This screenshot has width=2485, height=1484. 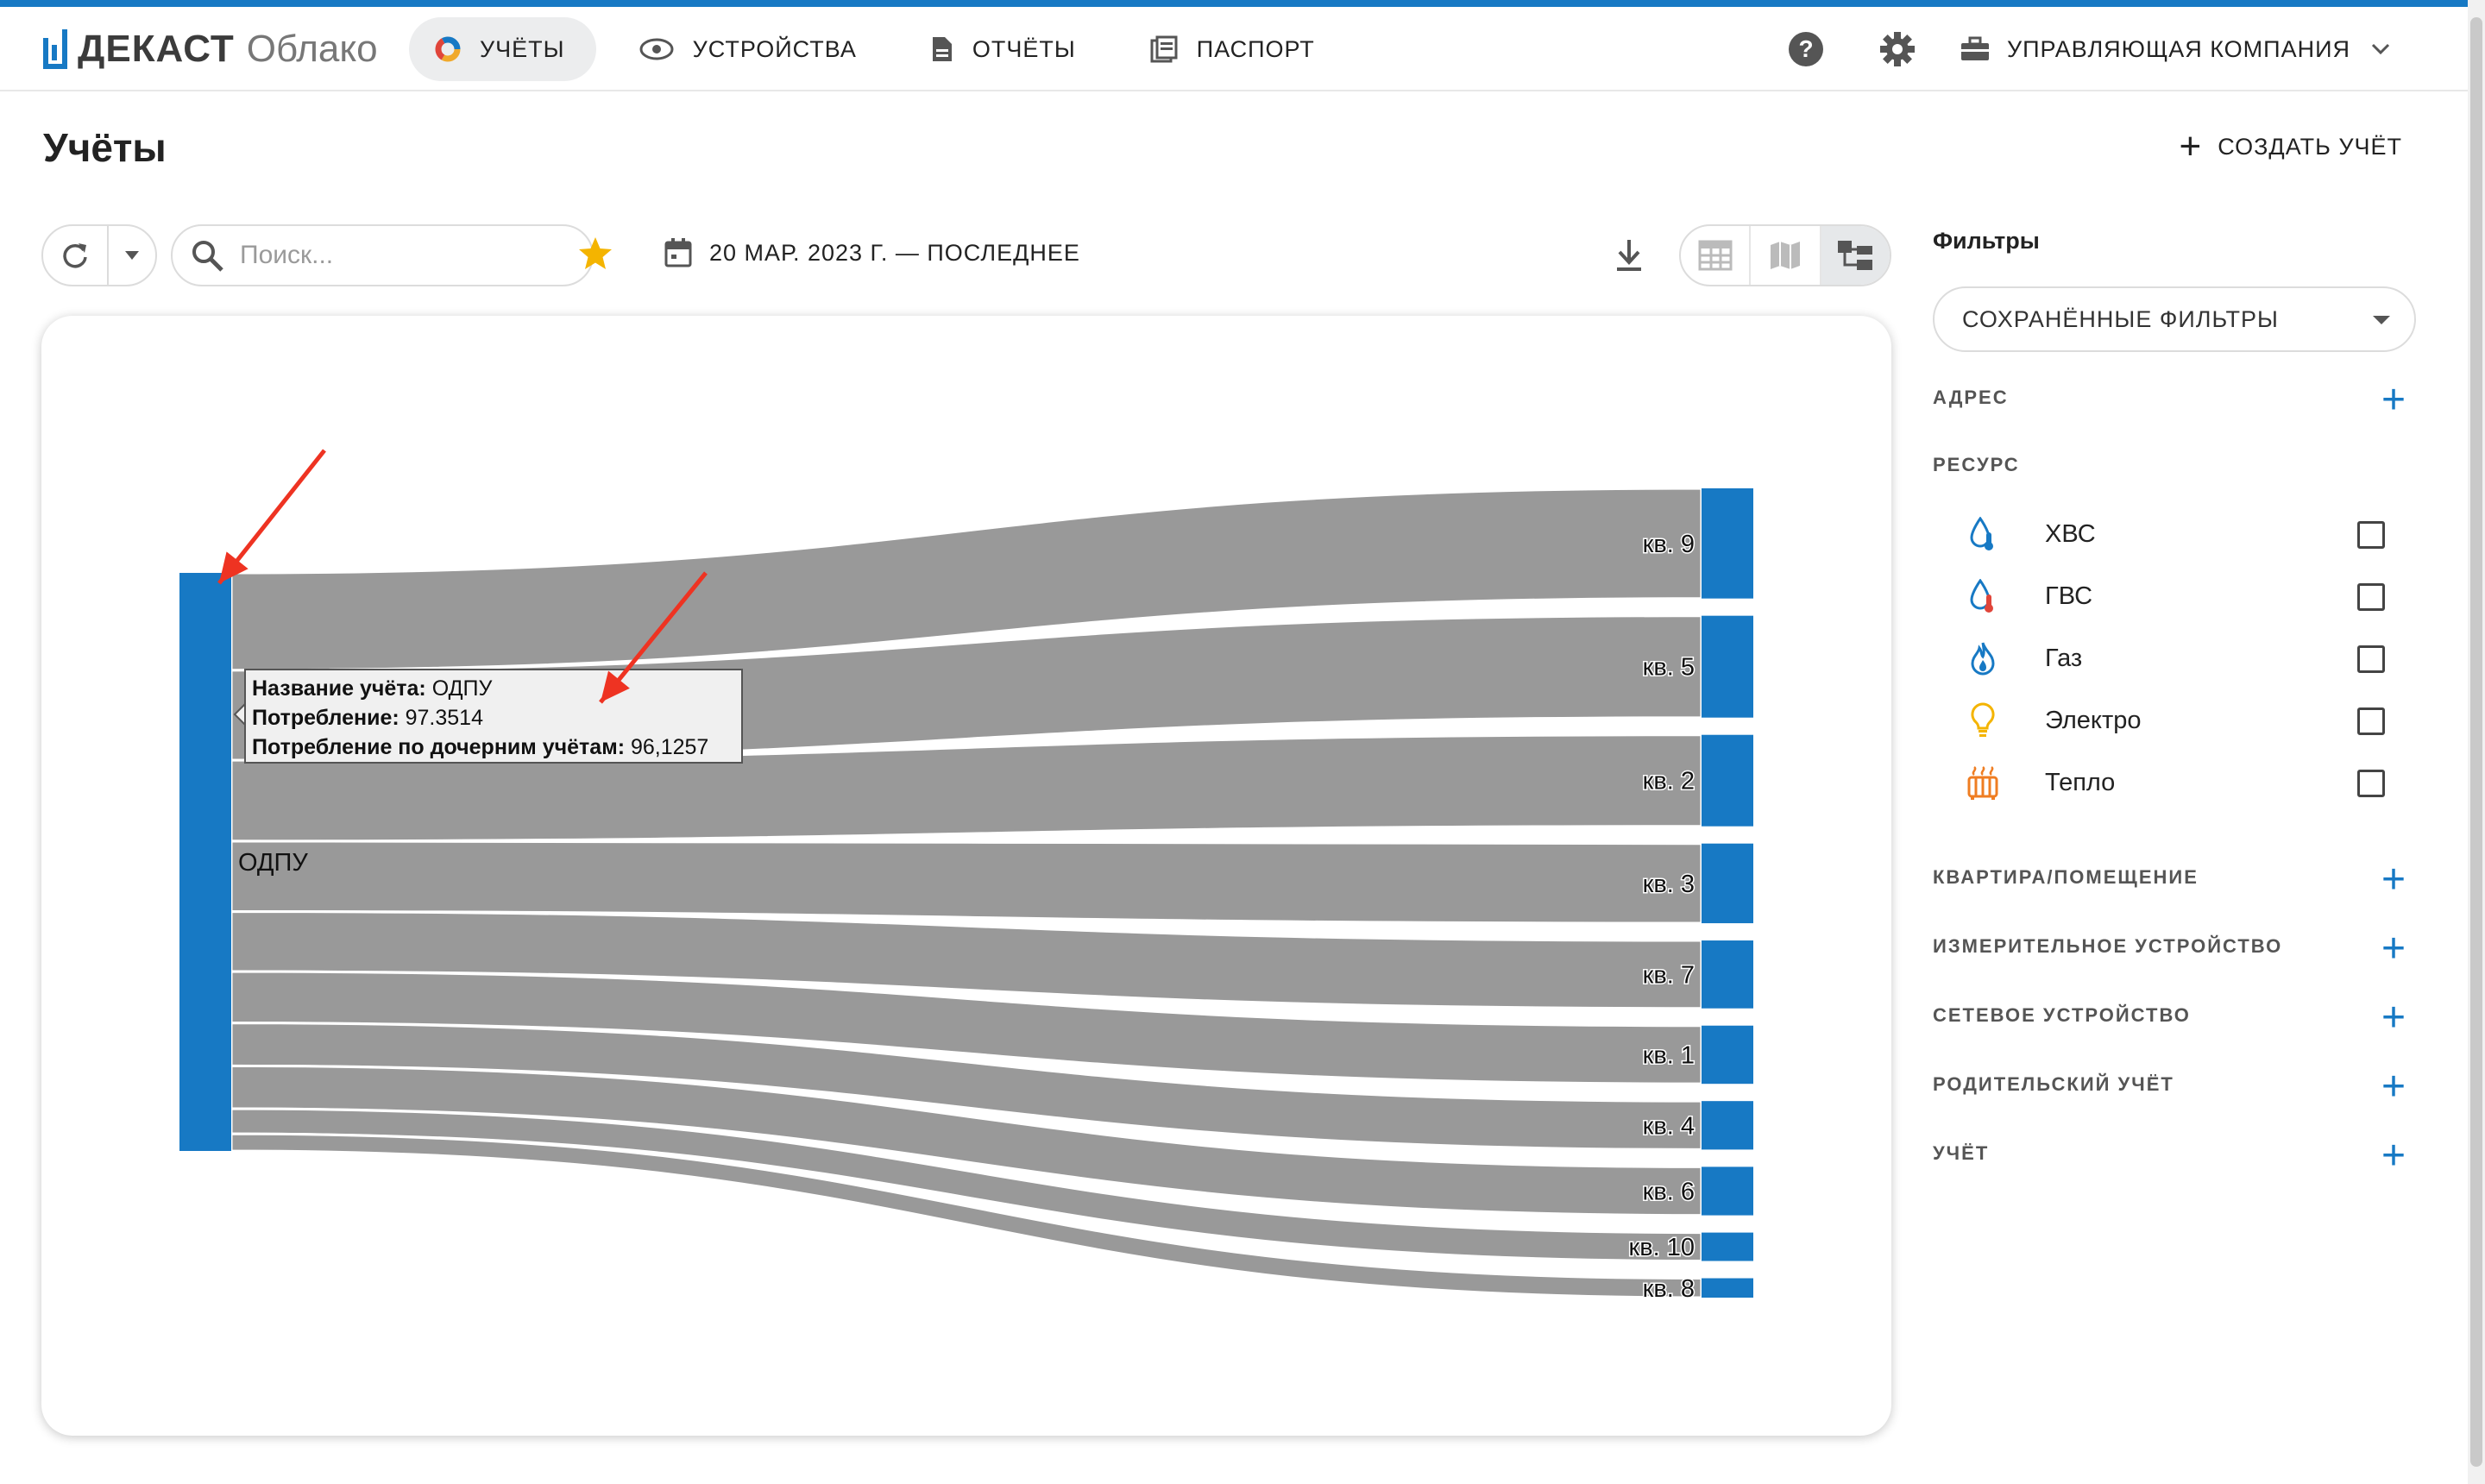 What do you see at coordinates (1242, 3) in the screenshot?
I see `top-accent-line` at bounding box center [1242, 3].